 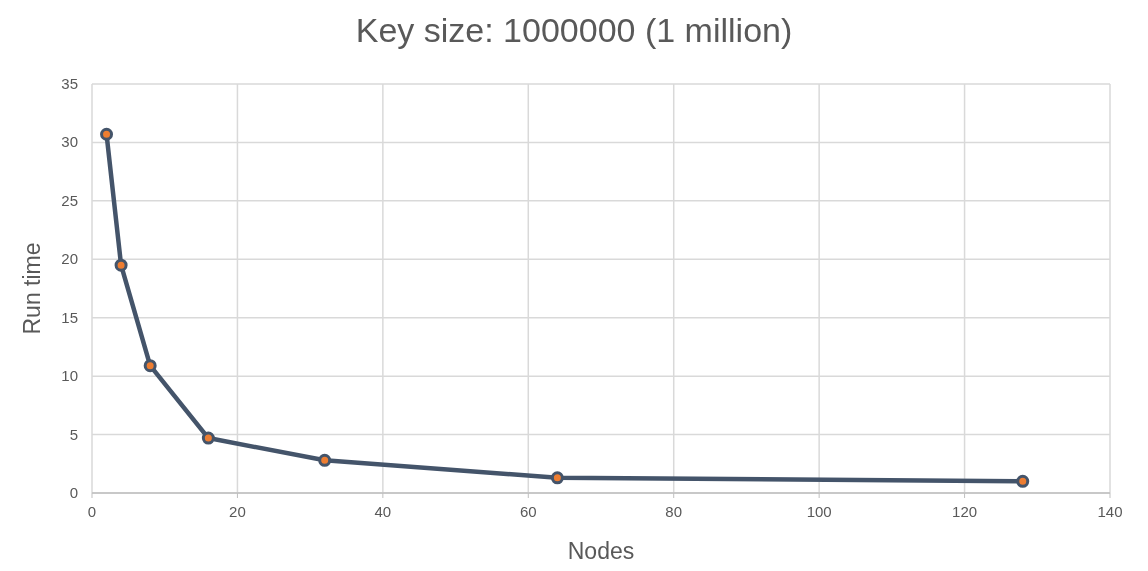 What do you see at coordinates (73, 492) in the screenshot?
I see `y-tick-label: 0` at bounding box center [73, 492].